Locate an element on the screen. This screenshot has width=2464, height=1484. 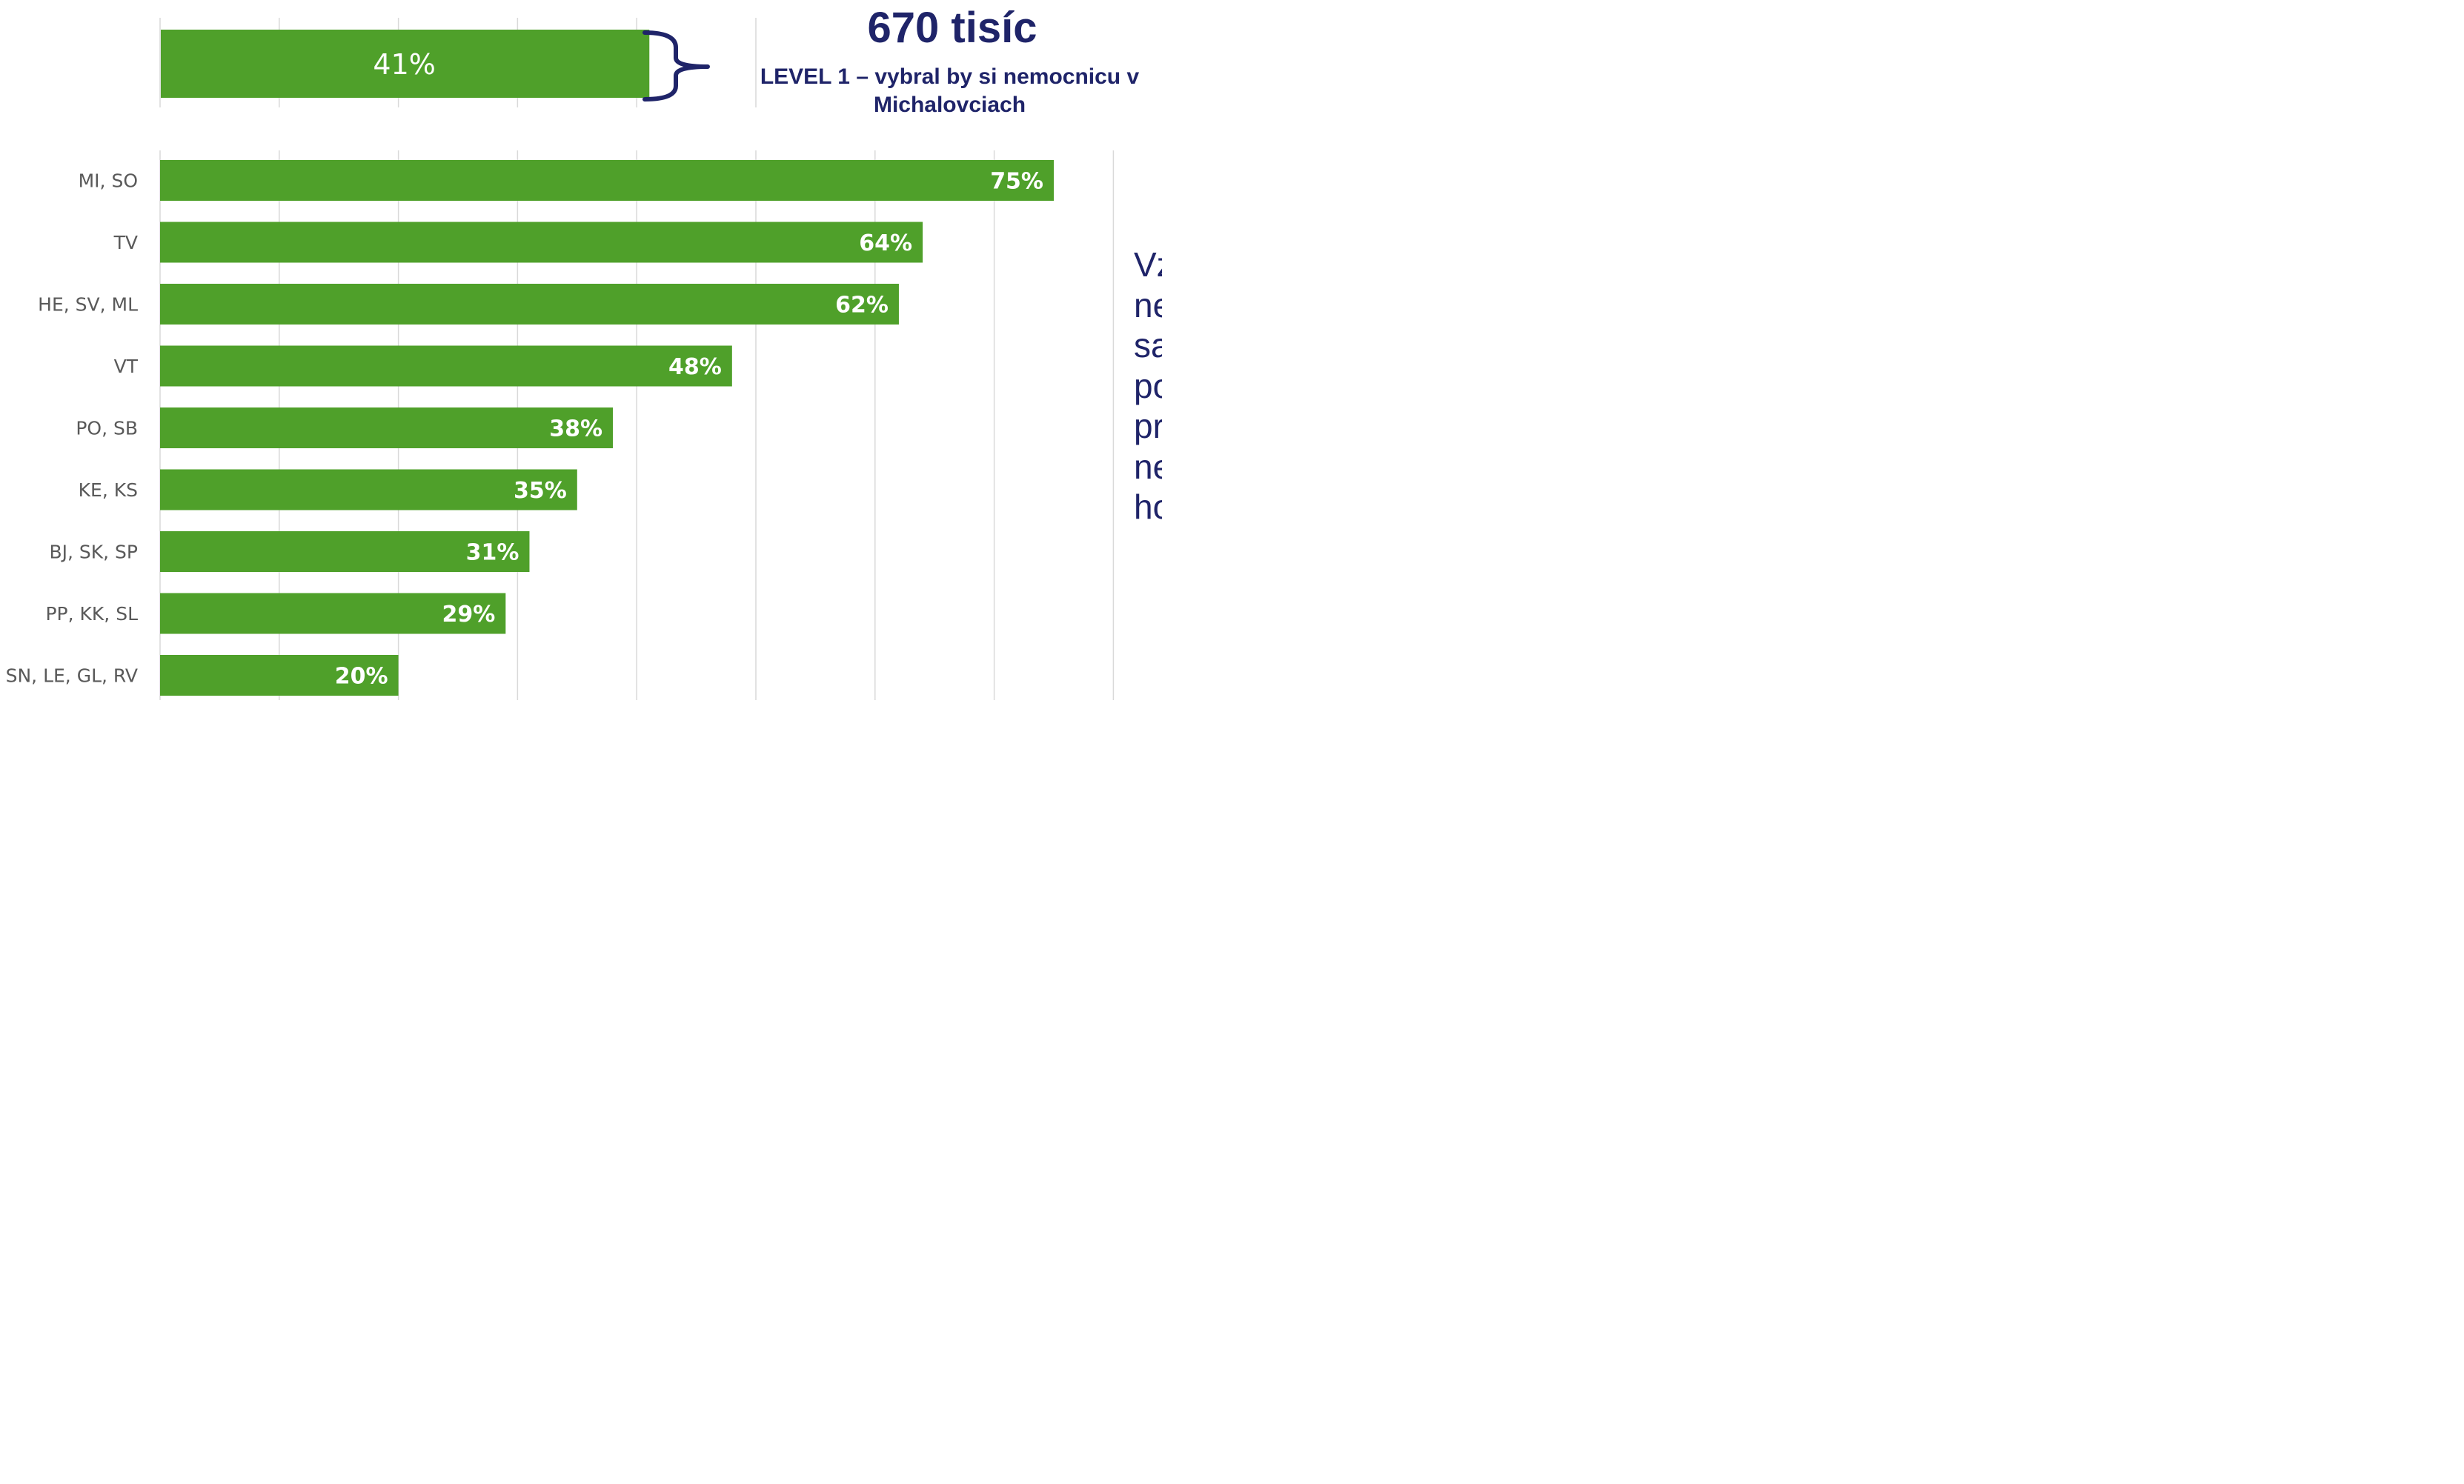
data-label: 35% is located at coordinates (540, 491).